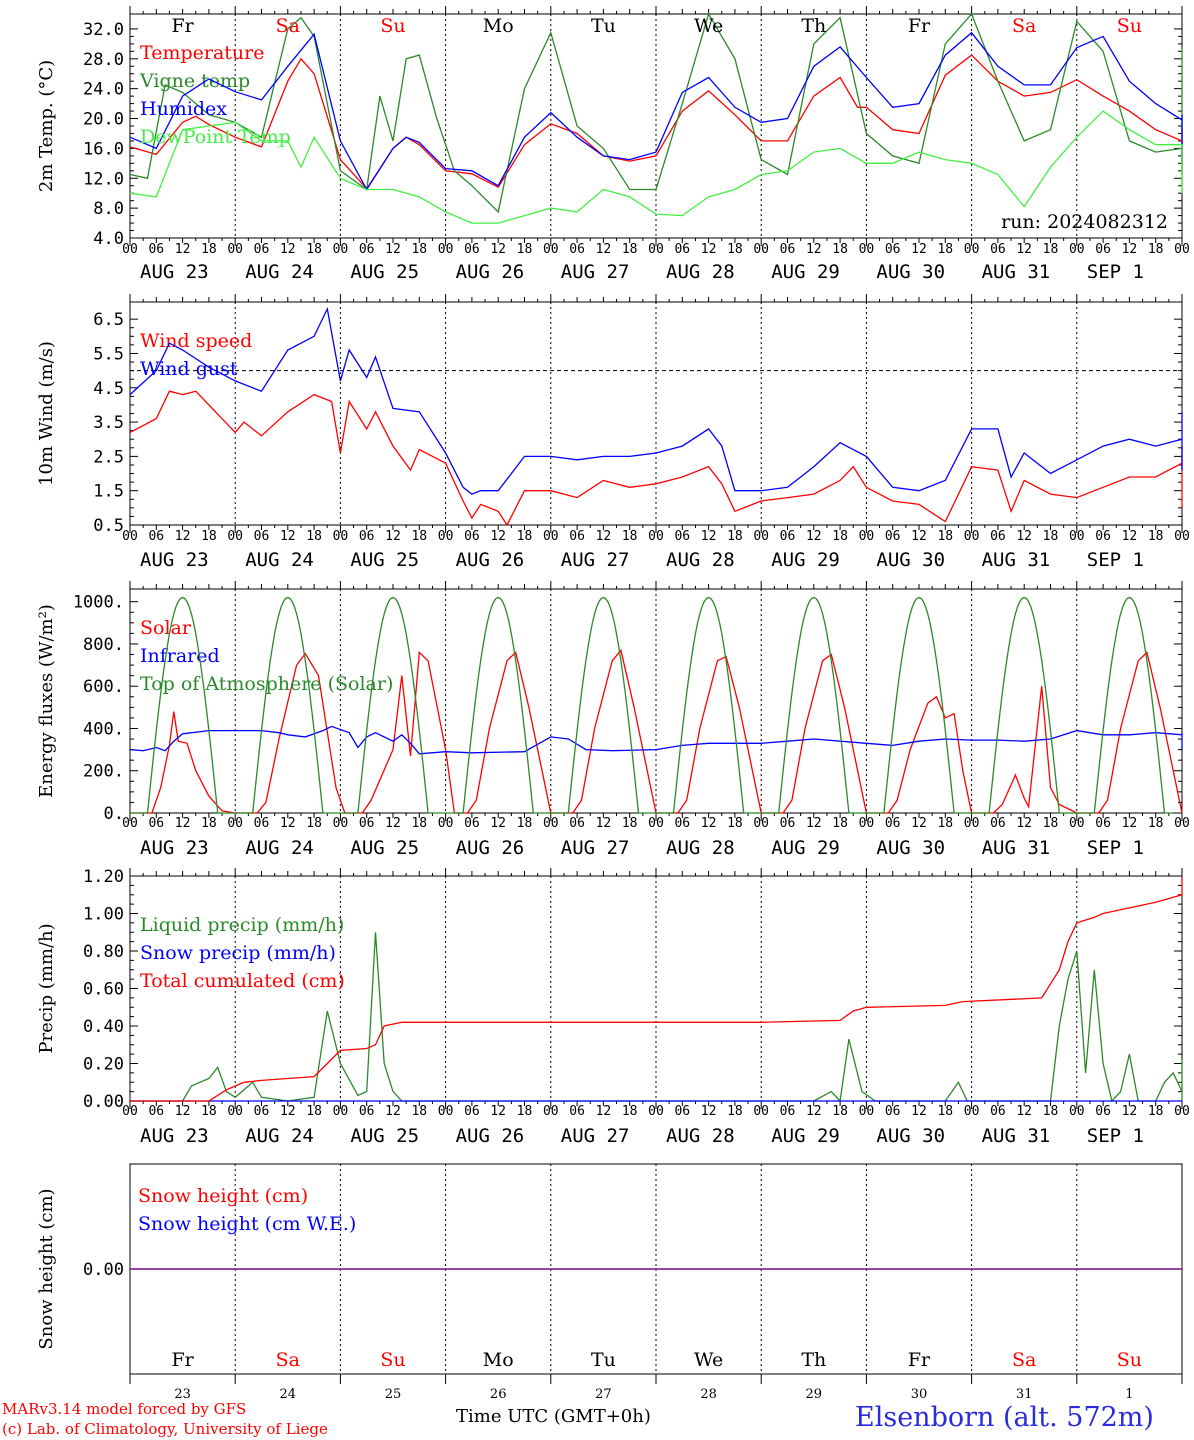 The image size is (1194, 1440). Describe the element at coordinates (242, 925) in the screenshot. I see `legend-label: Liquid precip (mm/h)` at that location.